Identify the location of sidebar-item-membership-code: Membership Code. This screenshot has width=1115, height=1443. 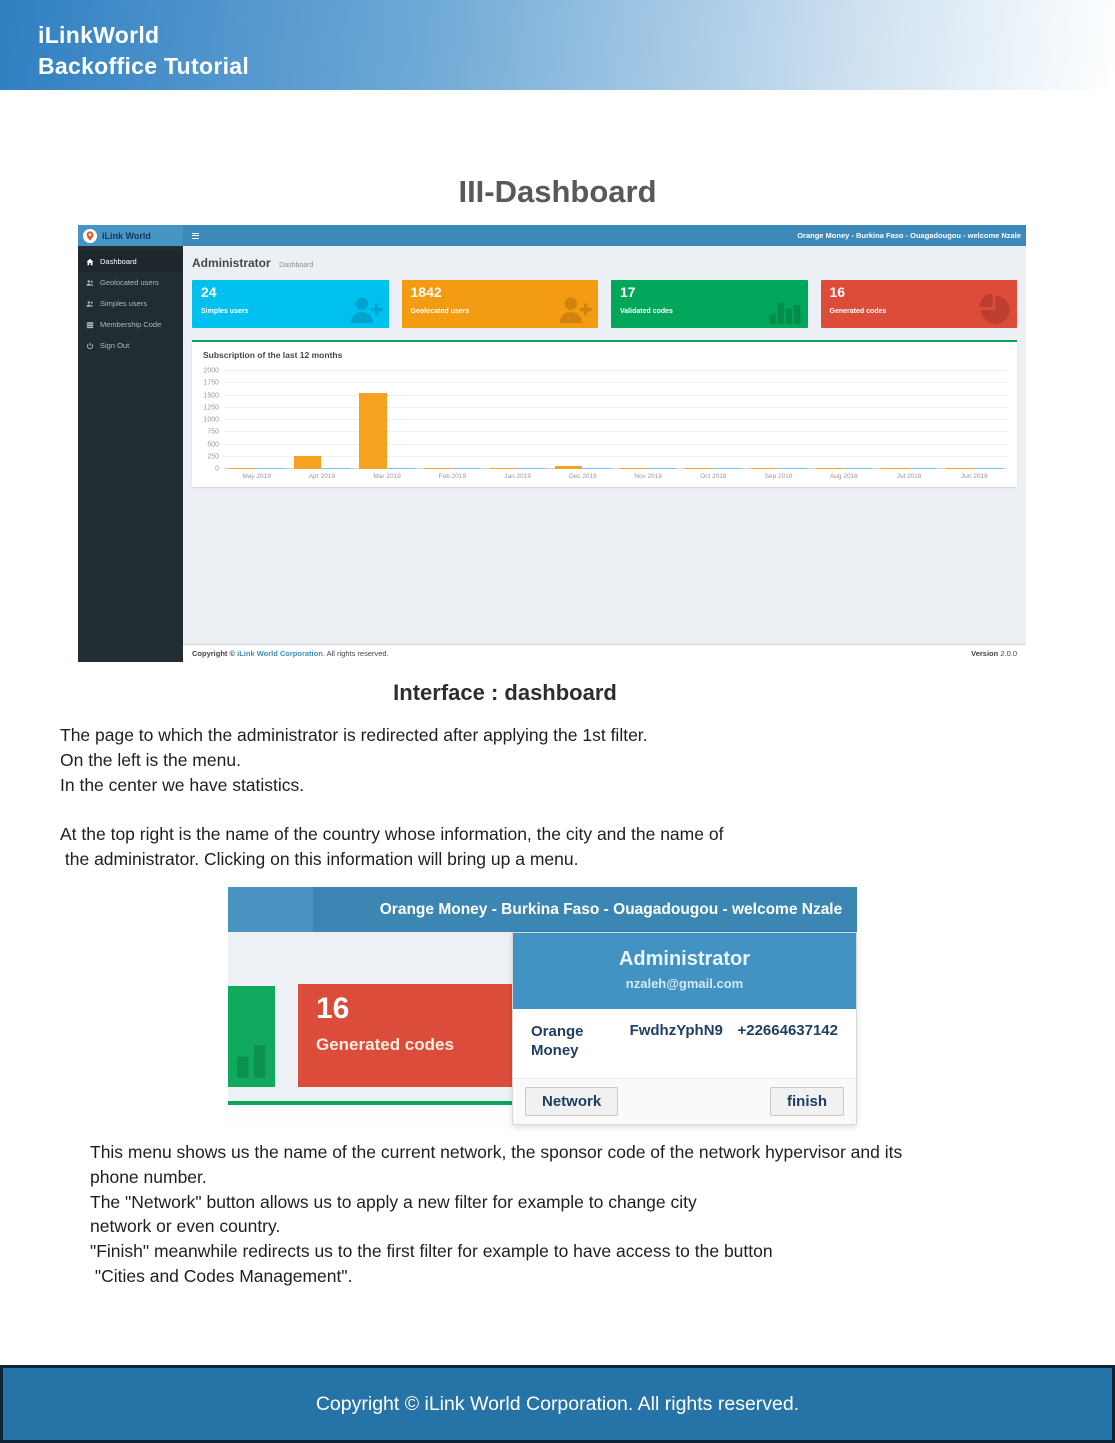
(130, 324).